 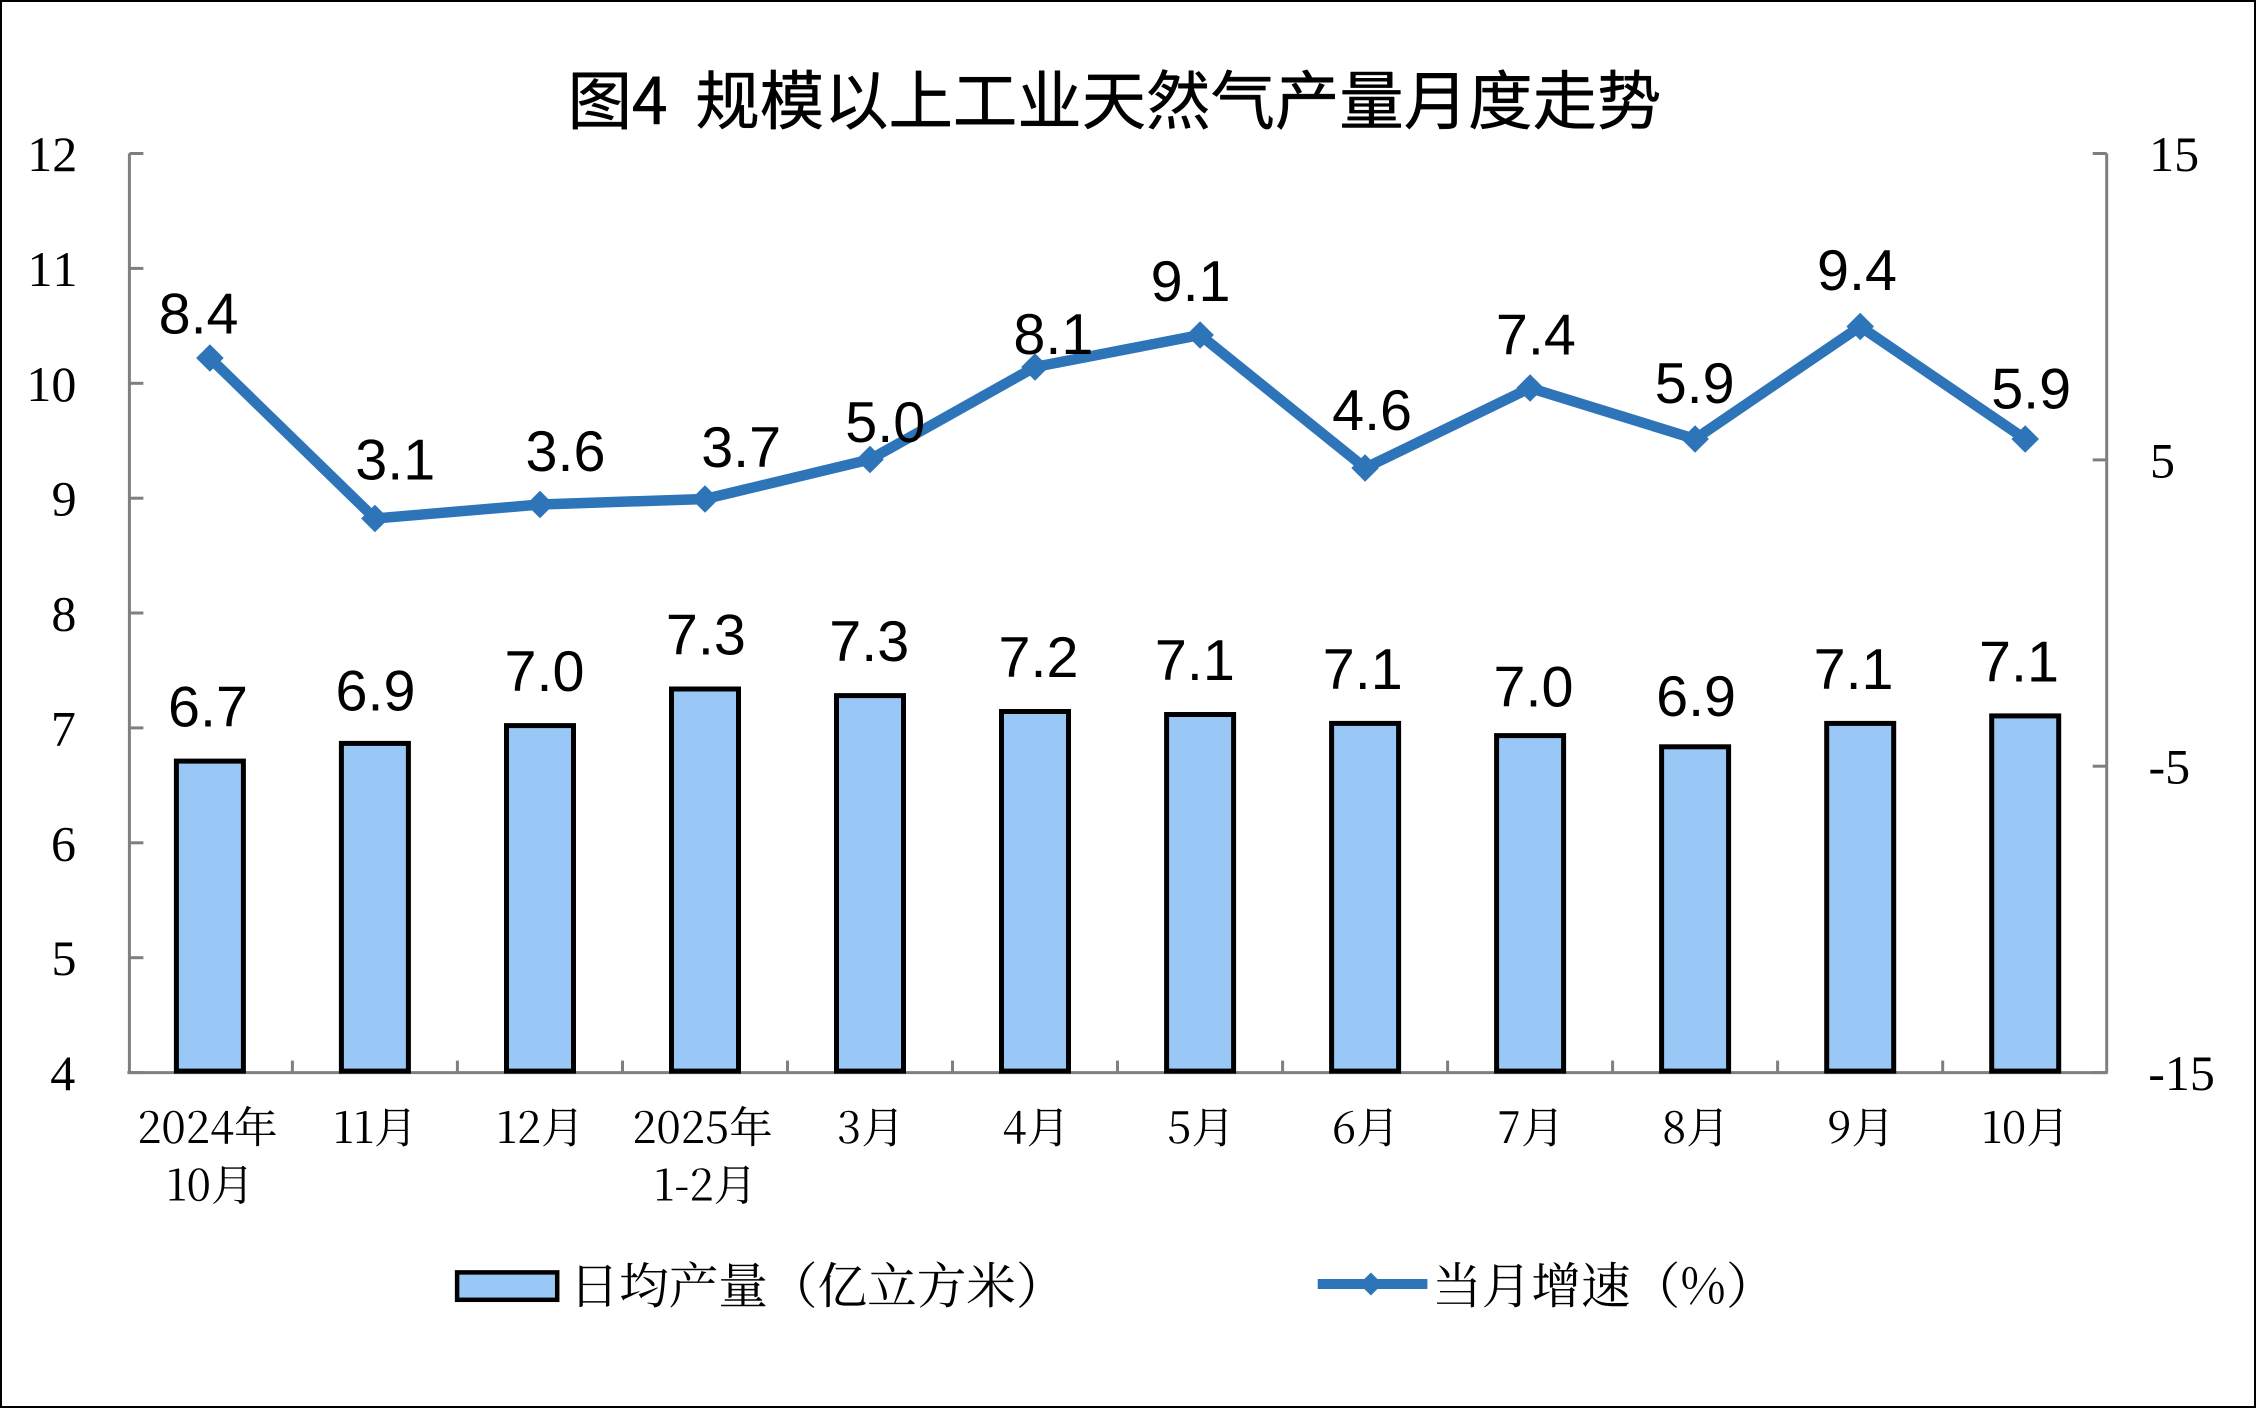 I want to click on svg-text: 4.6, so click(x=1372, y=411).